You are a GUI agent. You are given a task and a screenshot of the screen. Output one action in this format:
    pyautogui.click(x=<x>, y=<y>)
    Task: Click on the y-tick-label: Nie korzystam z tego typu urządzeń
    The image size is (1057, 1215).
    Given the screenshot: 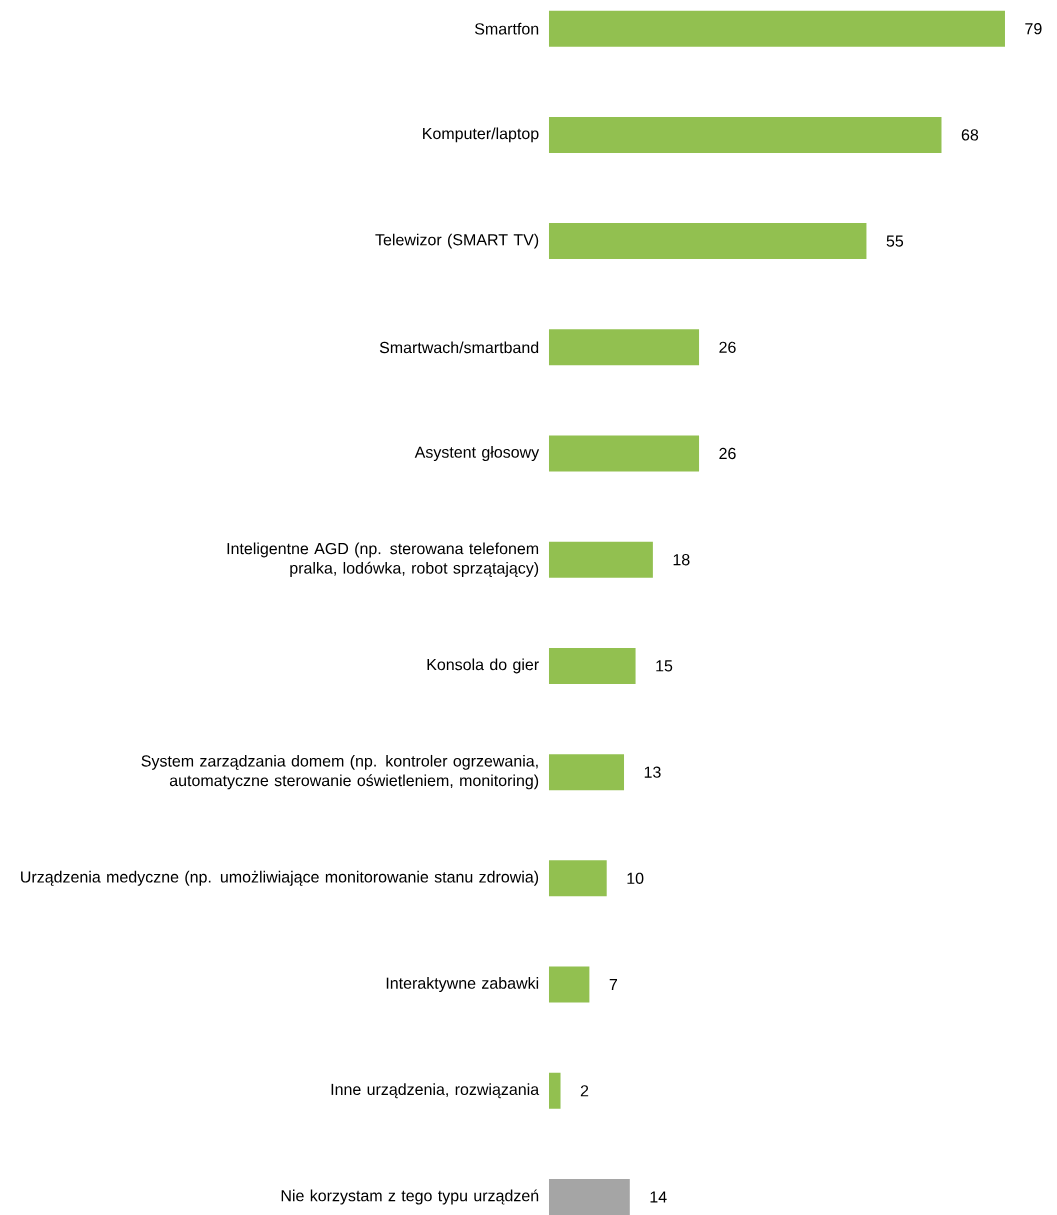 What is the action you would take?
    pyautogui.click(x=410, y=1197)
    